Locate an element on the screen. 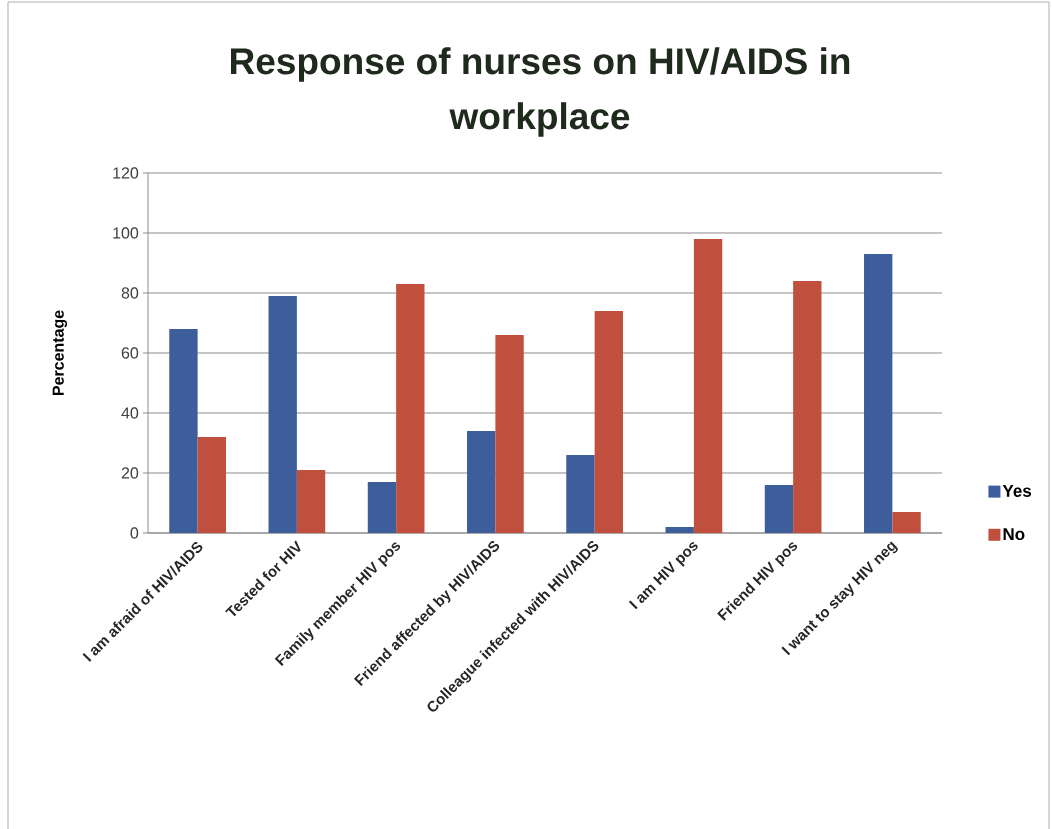 This screenshot has height=829, width=1052. y-tick-label: 60 is located at coordinates (130, 353).